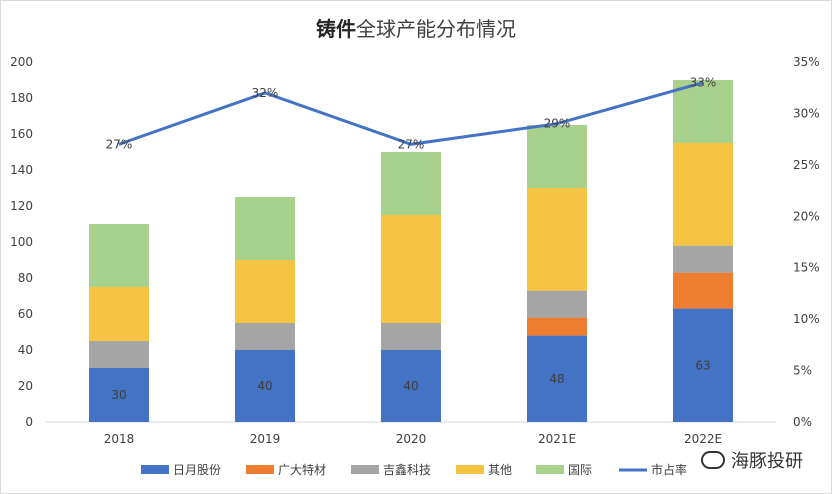 The image size is (832, 494). What do you see at coordinates (197, 470) in the screenshot?
I see `legend-label: 日月股份` at bounding box center [197, 470].